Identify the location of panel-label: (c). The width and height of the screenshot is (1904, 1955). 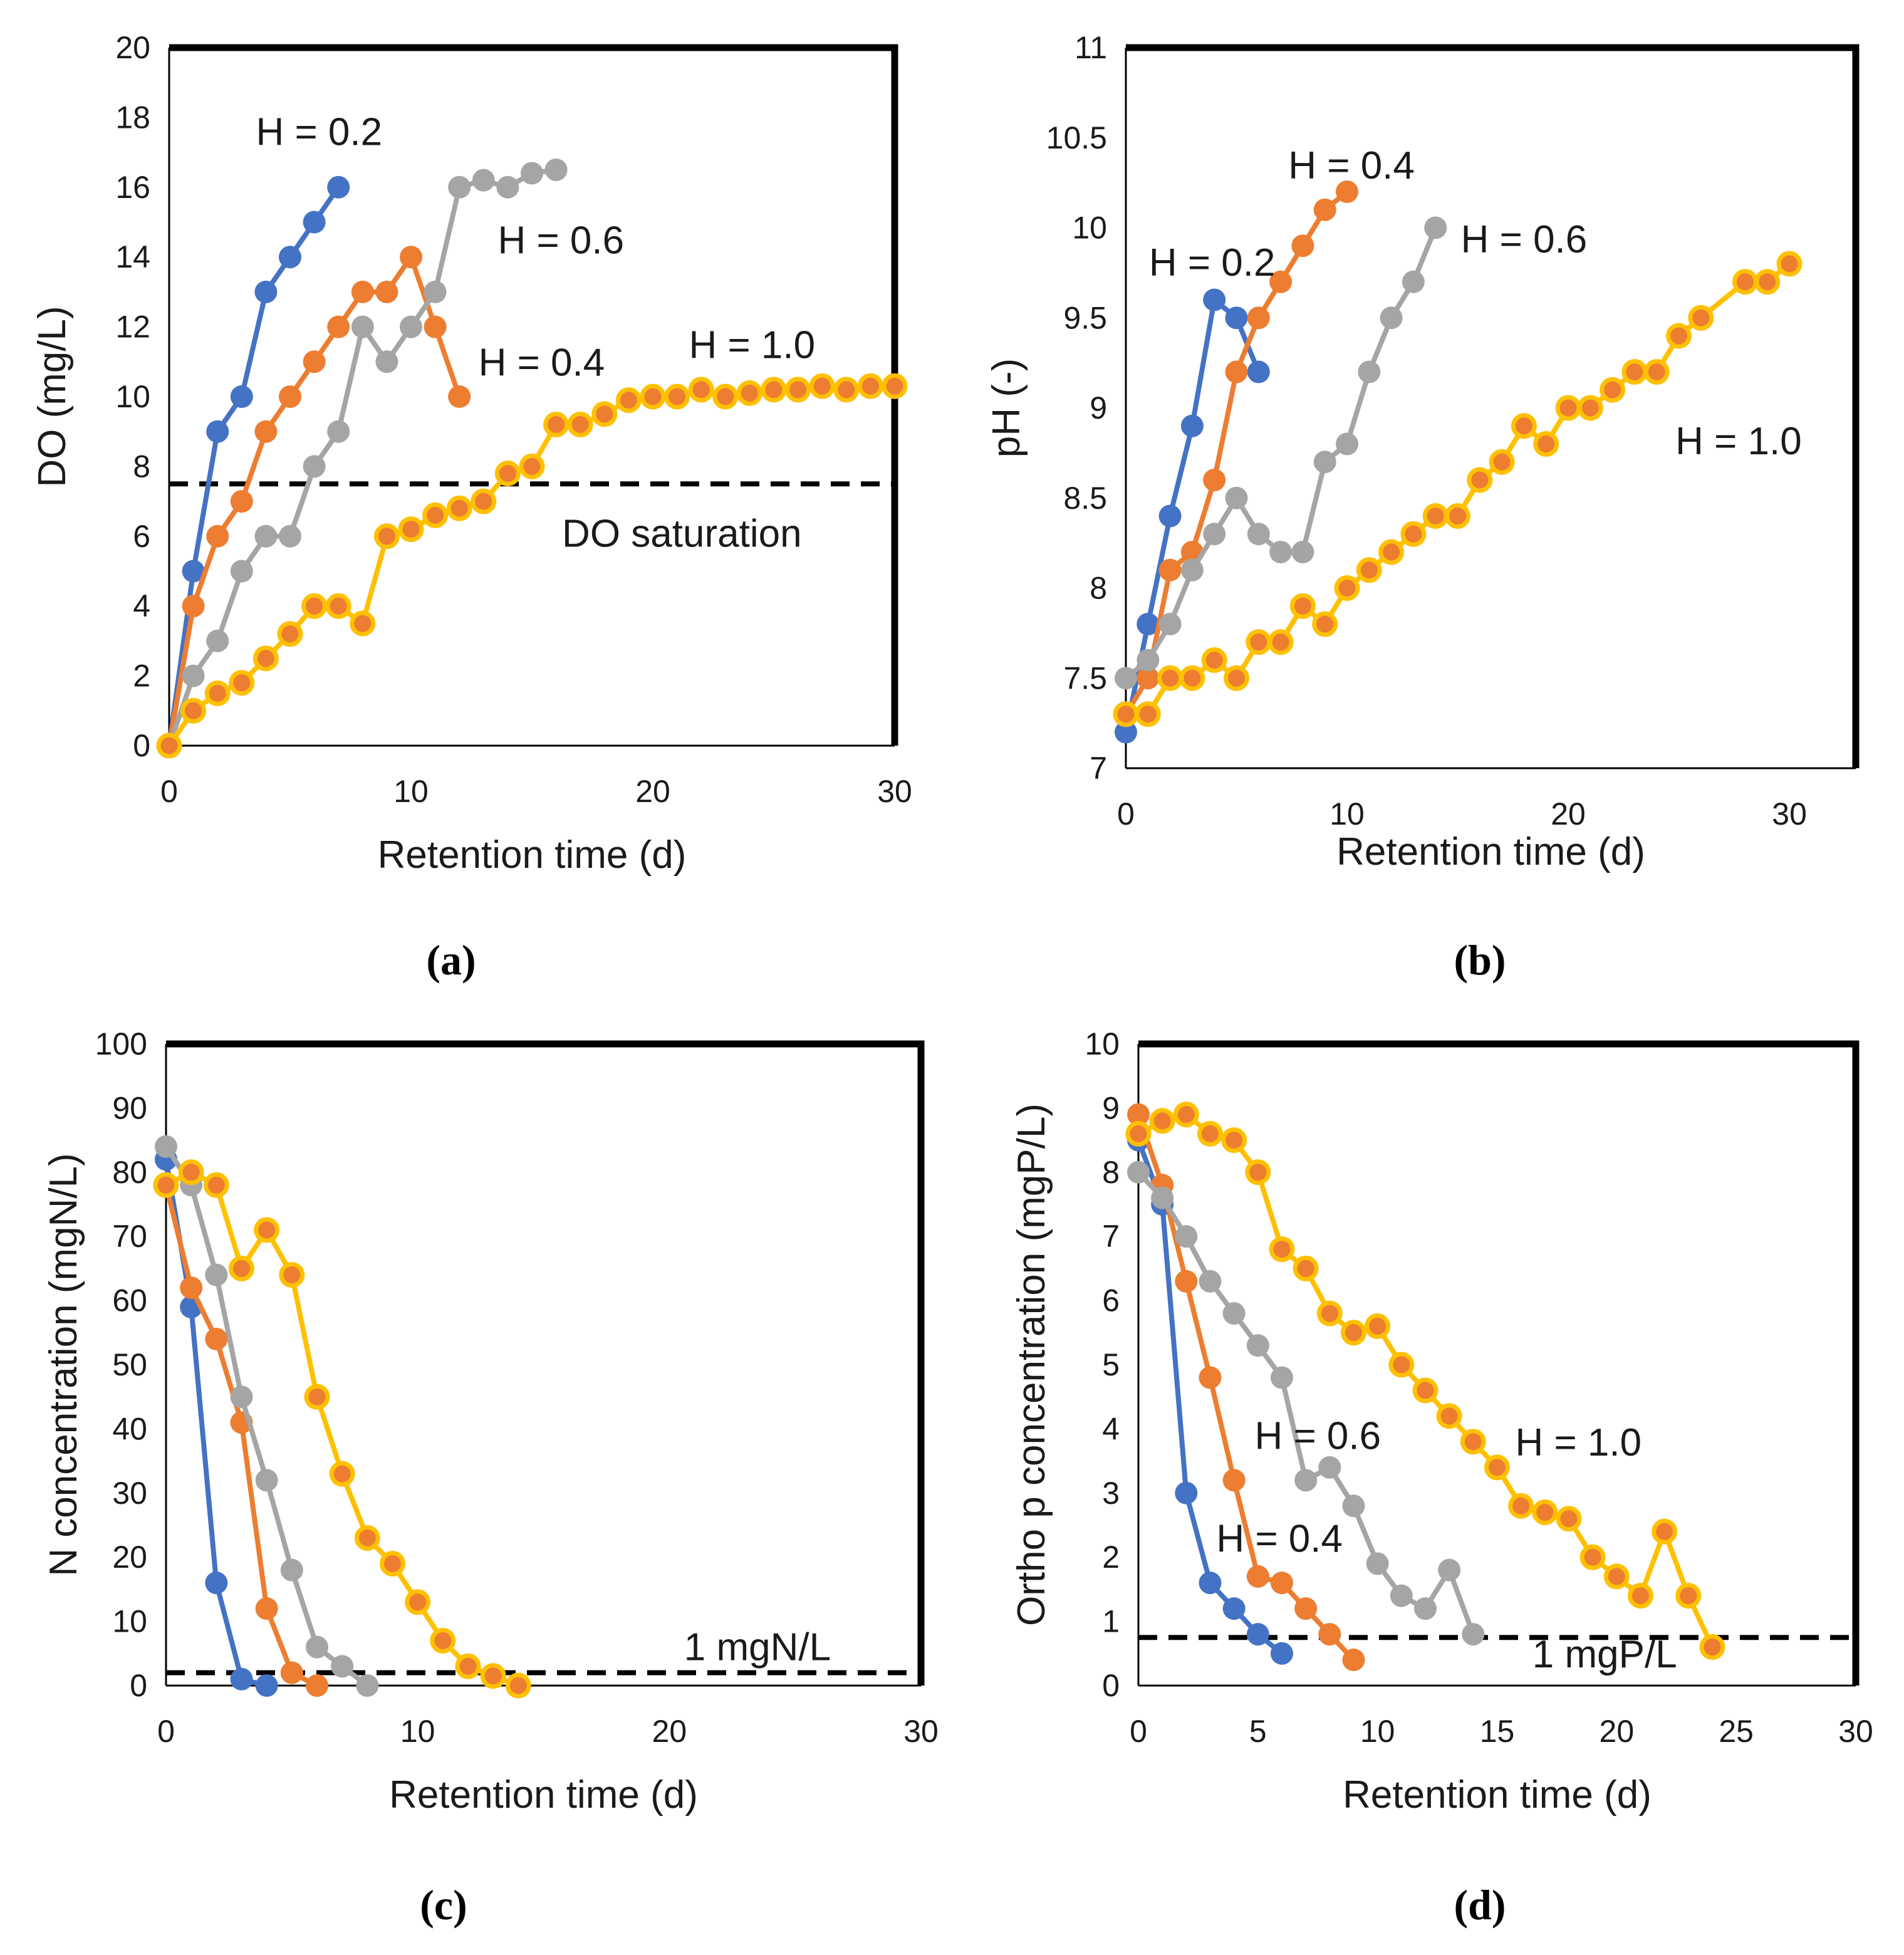
(444, 1905).